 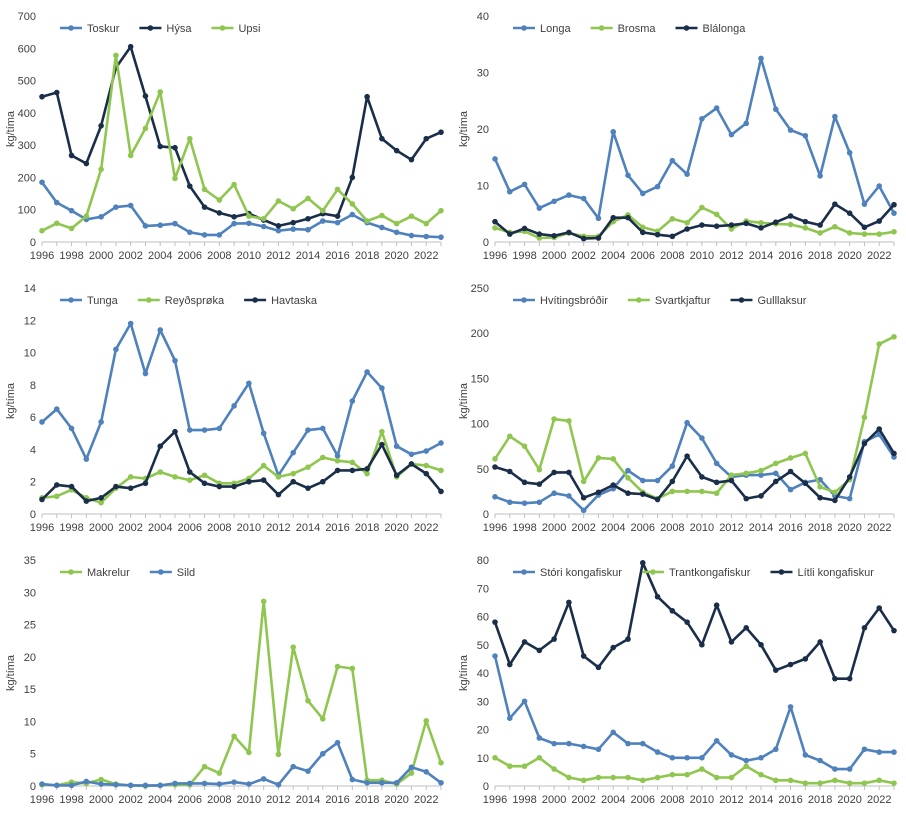 I want to click on x-tick-label: 2010, so click(x=702, y=528).